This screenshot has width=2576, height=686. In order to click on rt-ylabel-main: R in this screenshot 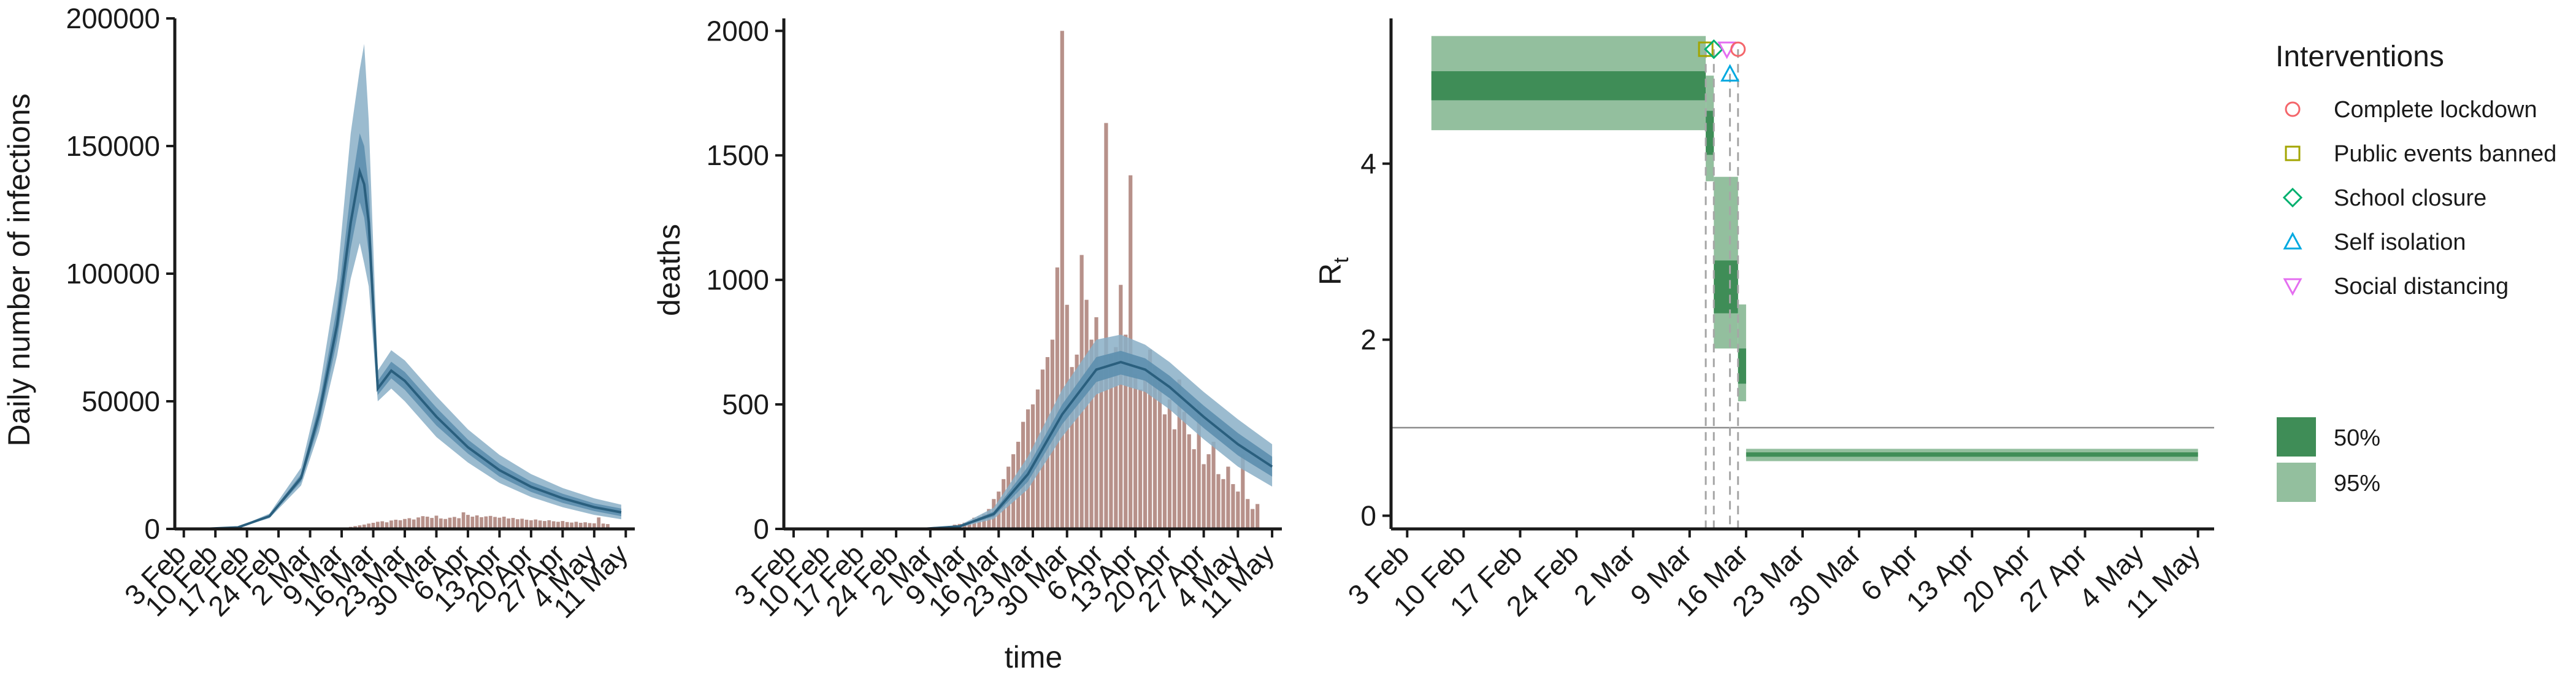, I will do `click(1330, 274)`.